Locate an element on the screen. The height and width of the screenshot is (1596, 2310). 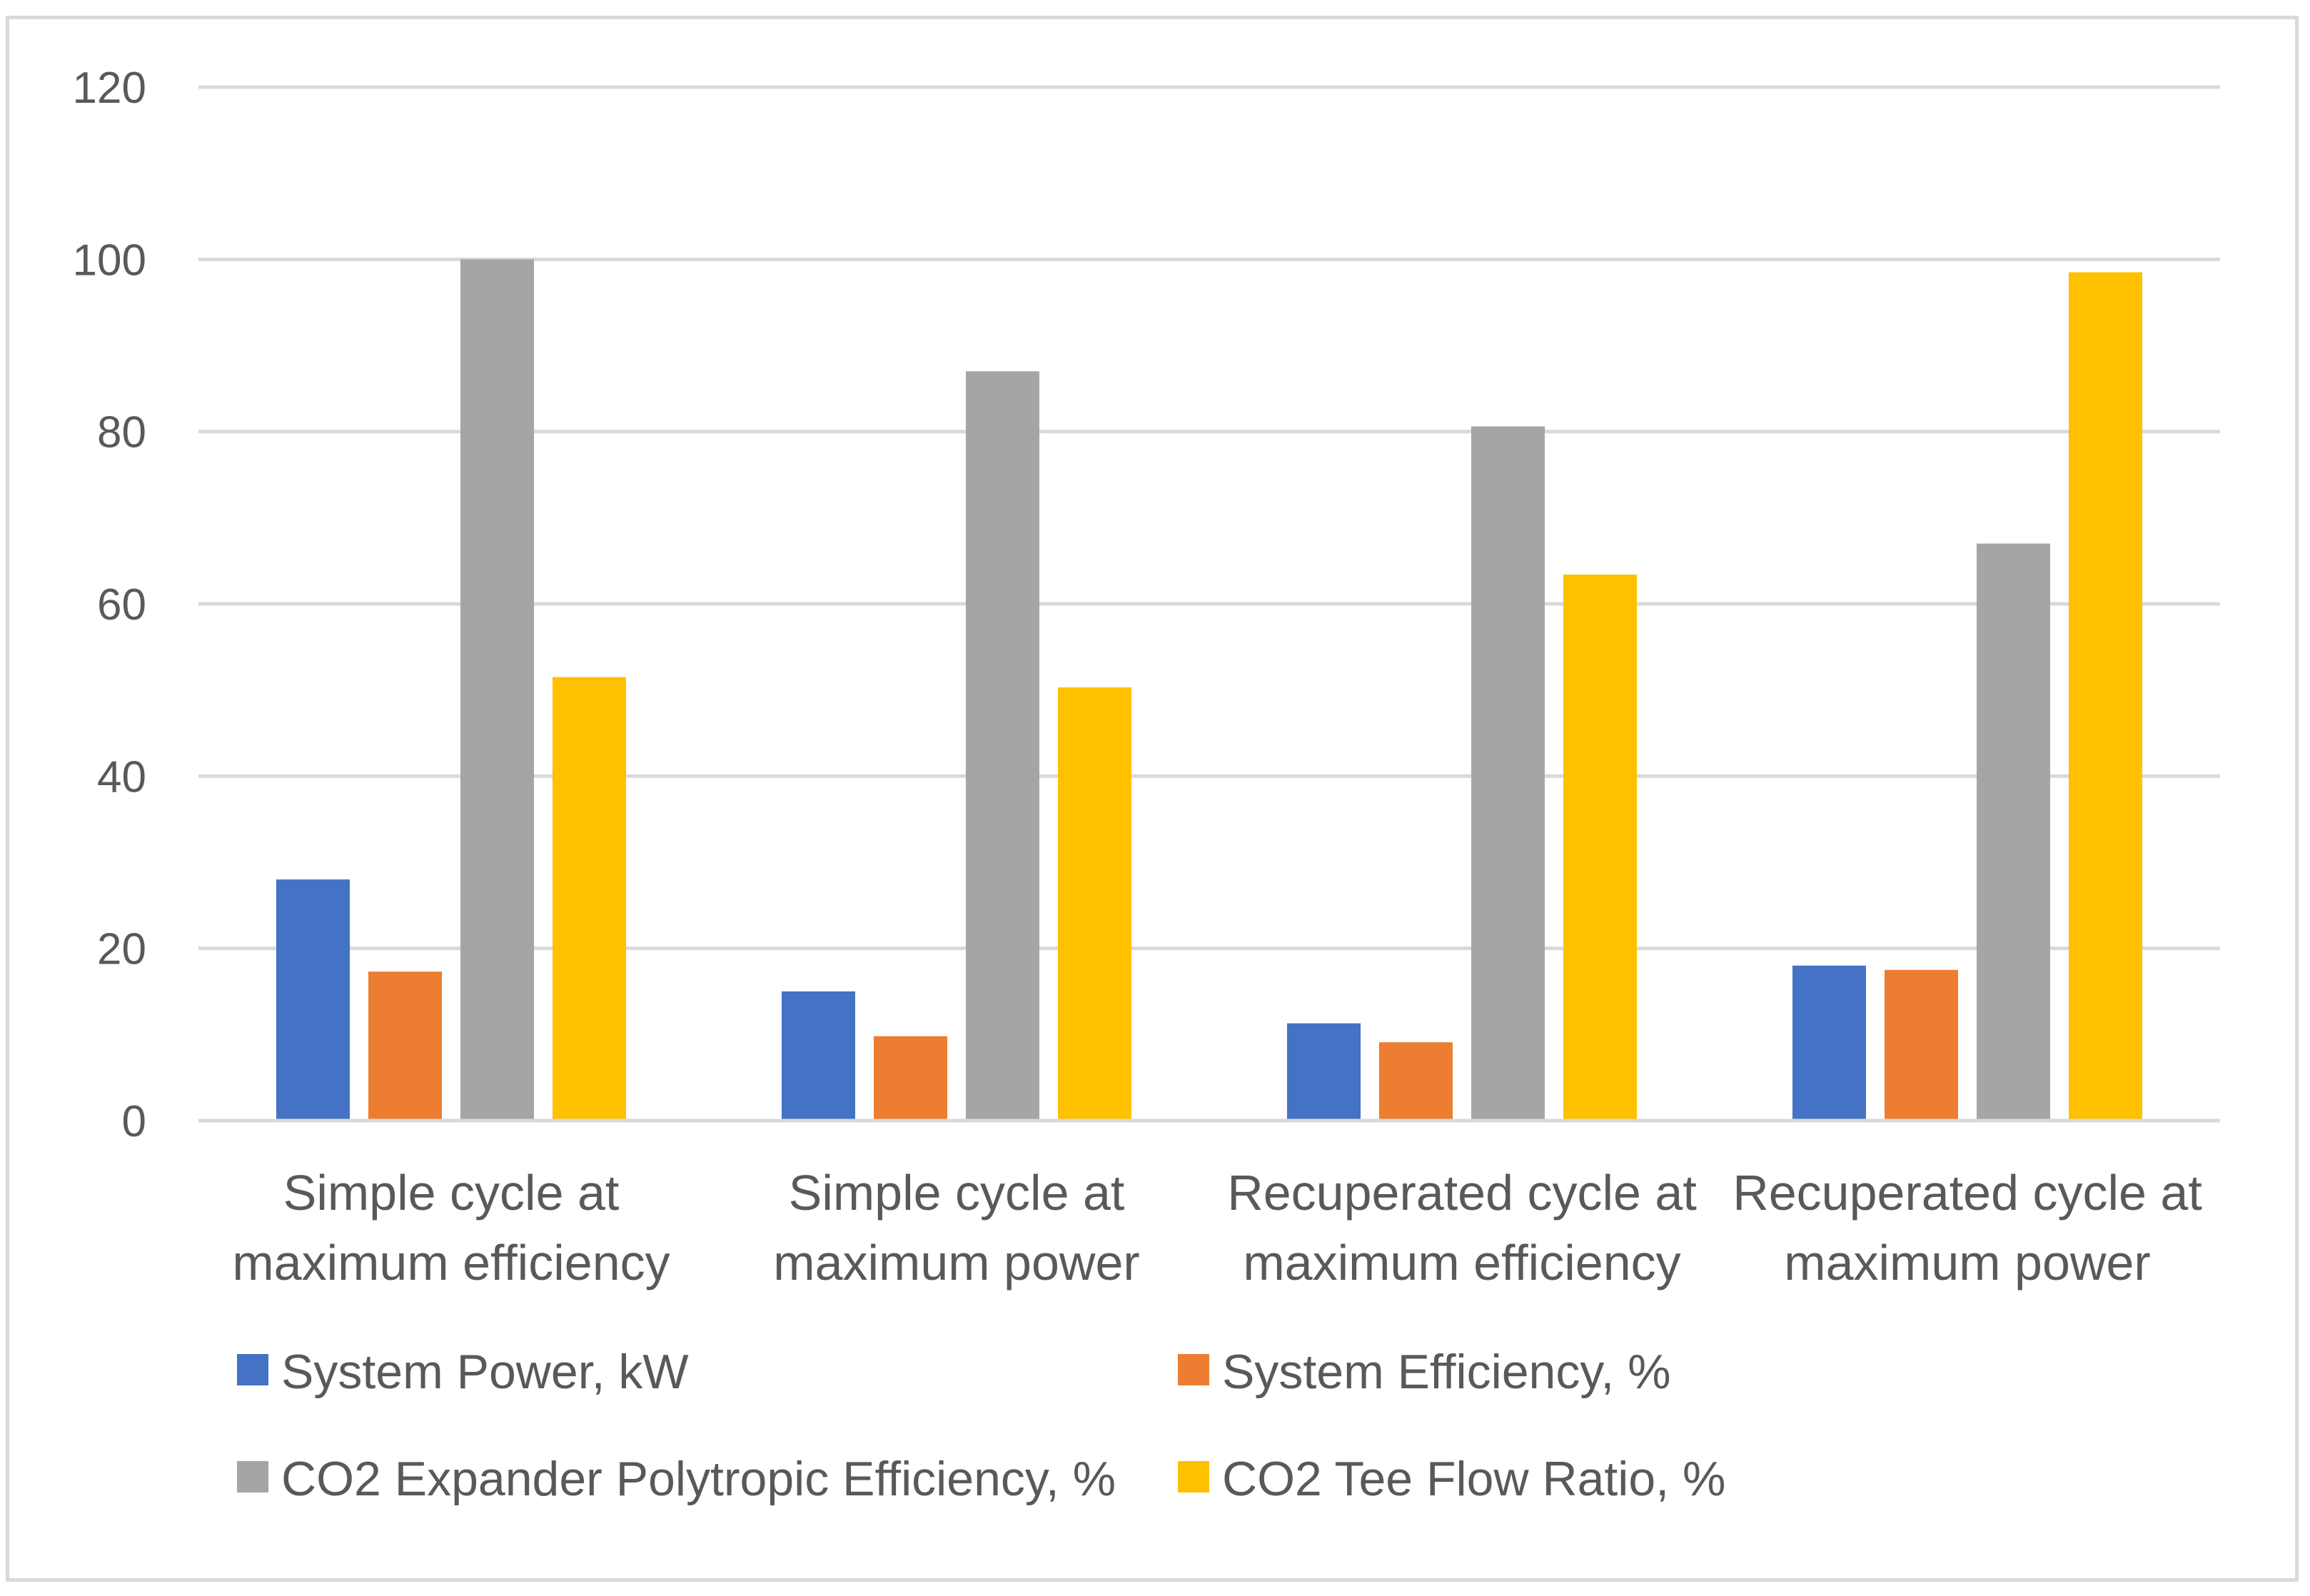
y-tick-label: 20 is located at coordinates (121, 949).